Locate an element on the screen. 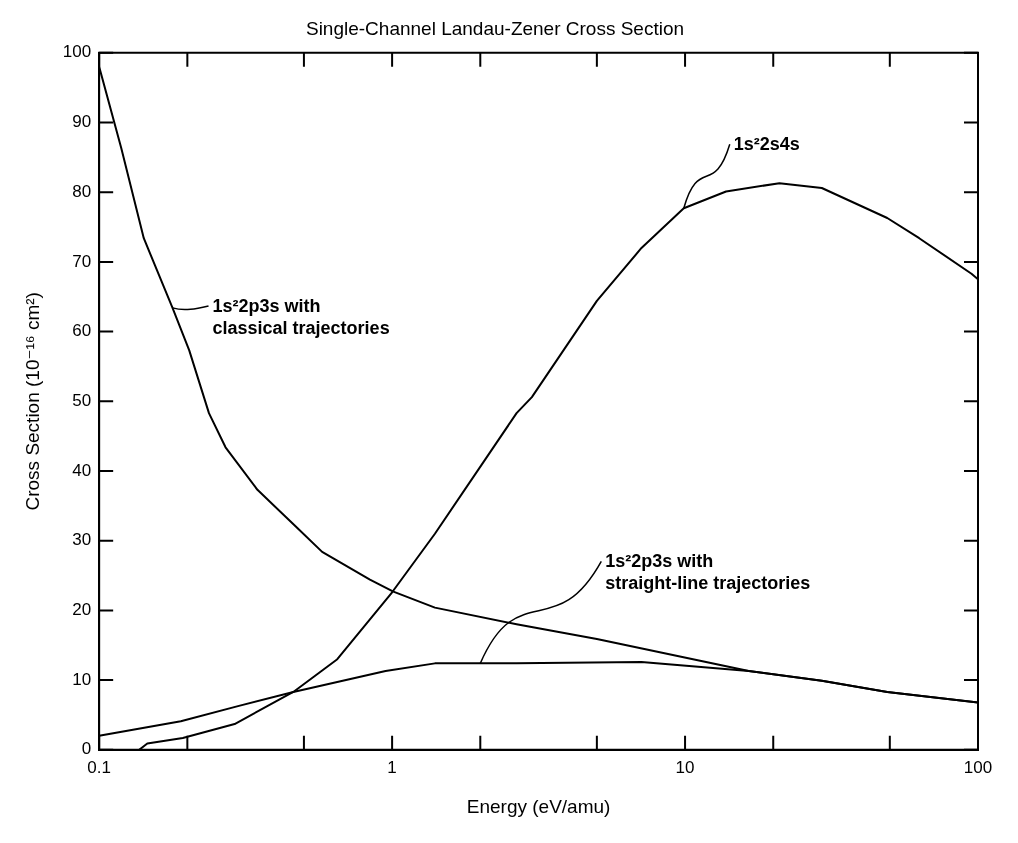 The height and width of the screenshot is (843, 1018). x-tick-label: 100 is located at coordinates (978, 767).